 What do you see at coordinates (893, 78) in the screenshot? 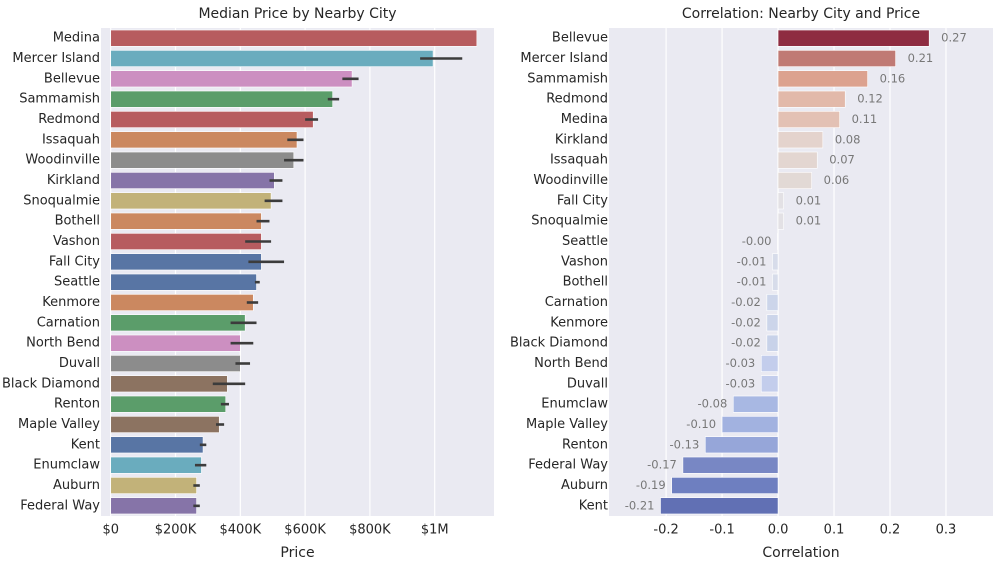
I see `value-label: 0.16` at bounding box center [893, 78].